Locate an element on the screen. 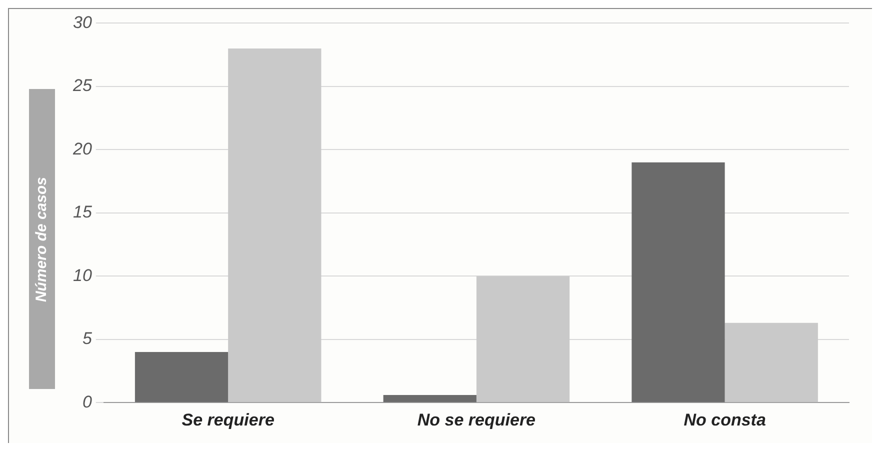  y-axis-title: Número de casos is located at coordinates (42, 239).